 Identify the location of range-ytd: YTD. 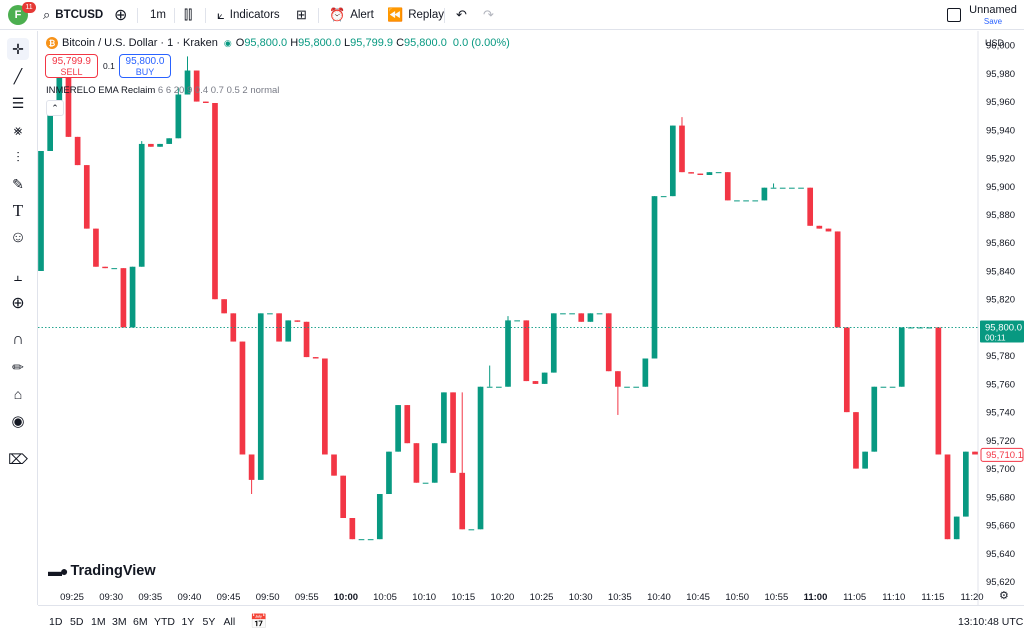
(164, 622).